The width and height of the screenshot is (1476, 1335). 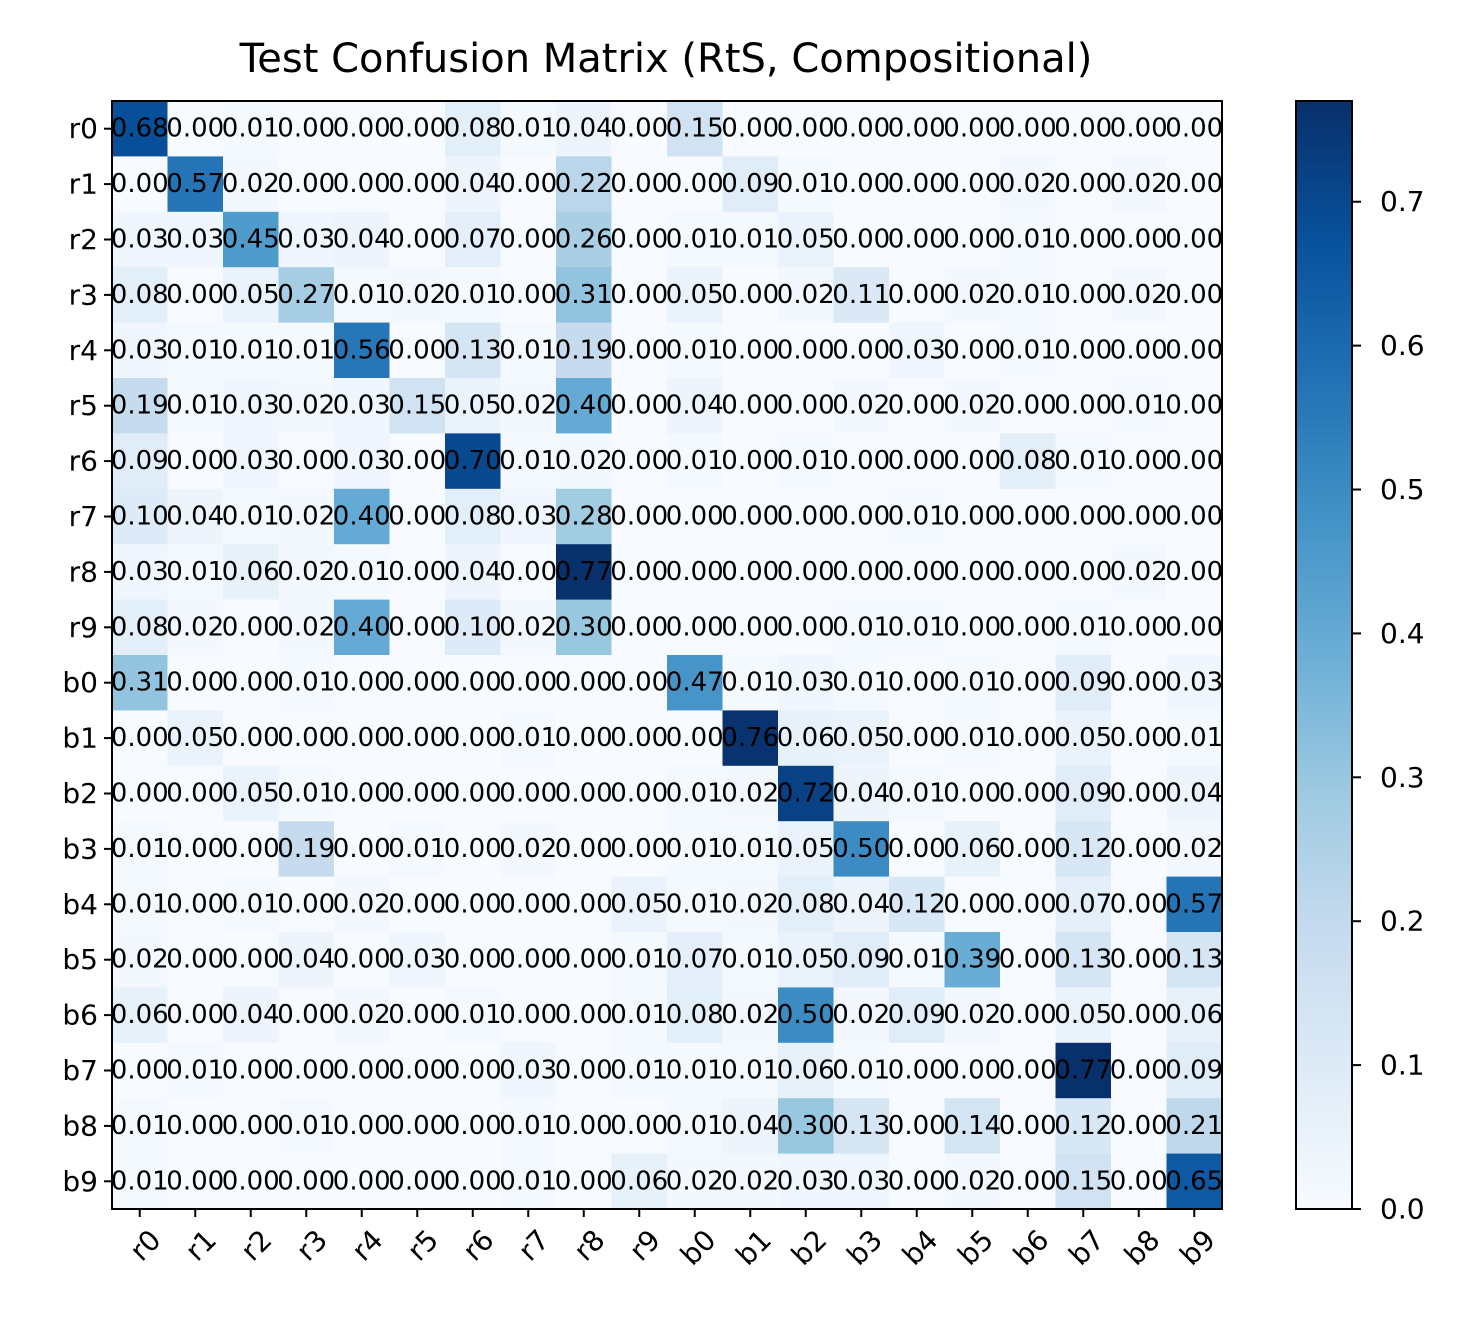 I want to click on cell-value-label: 0.06, so click(x=140, y=1015).